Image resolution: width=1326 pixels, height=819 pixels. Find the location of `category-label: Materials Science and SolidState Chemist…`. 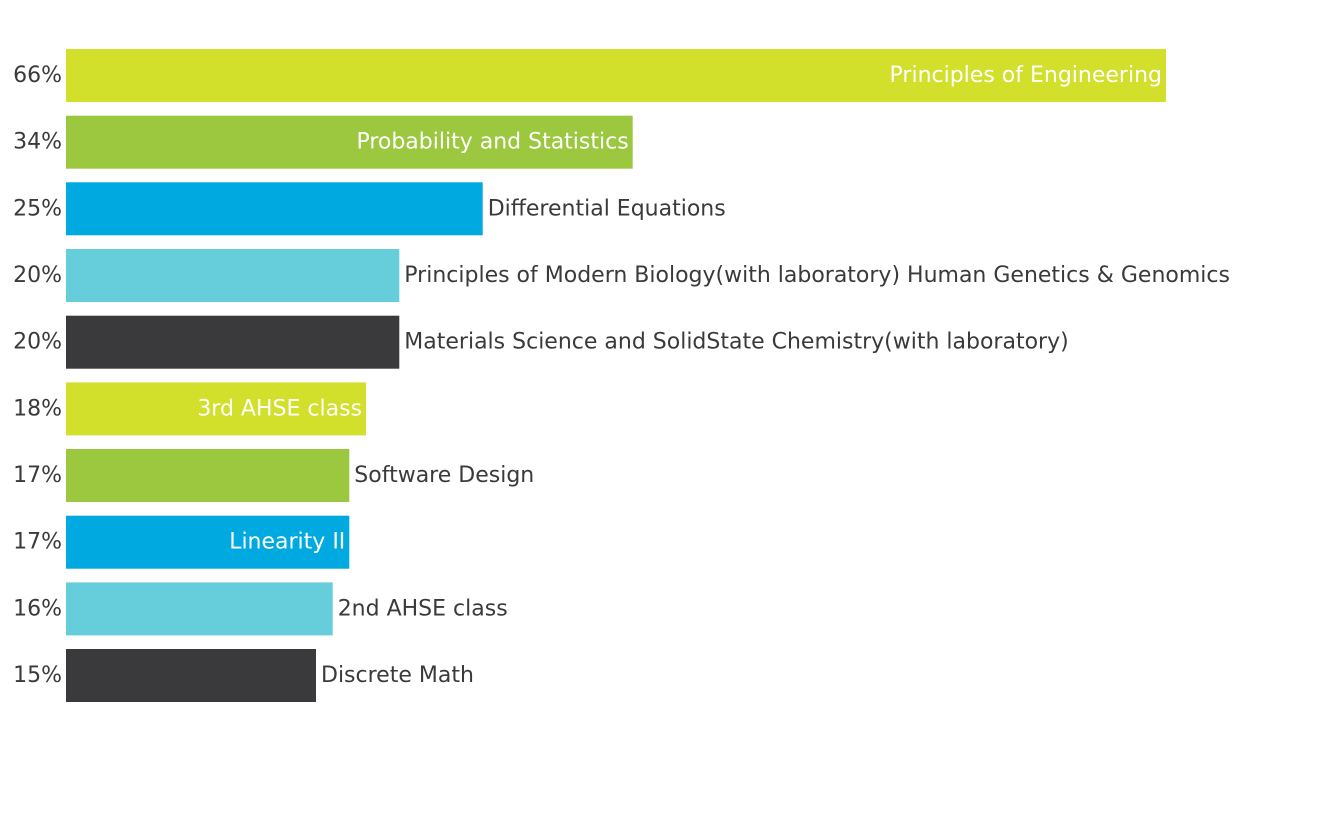

category-label: Materials Science and SolidState Chemist… is located at coordinates (736, 342).